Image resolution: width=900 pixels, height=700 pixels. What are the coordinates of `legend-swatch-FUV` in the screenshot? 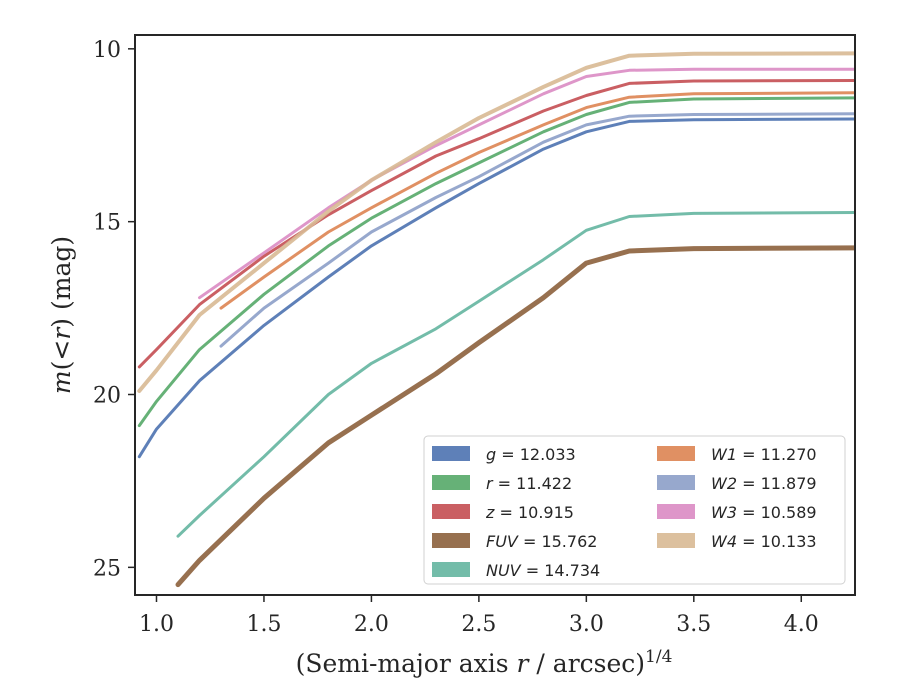 It's located at (451, 540).